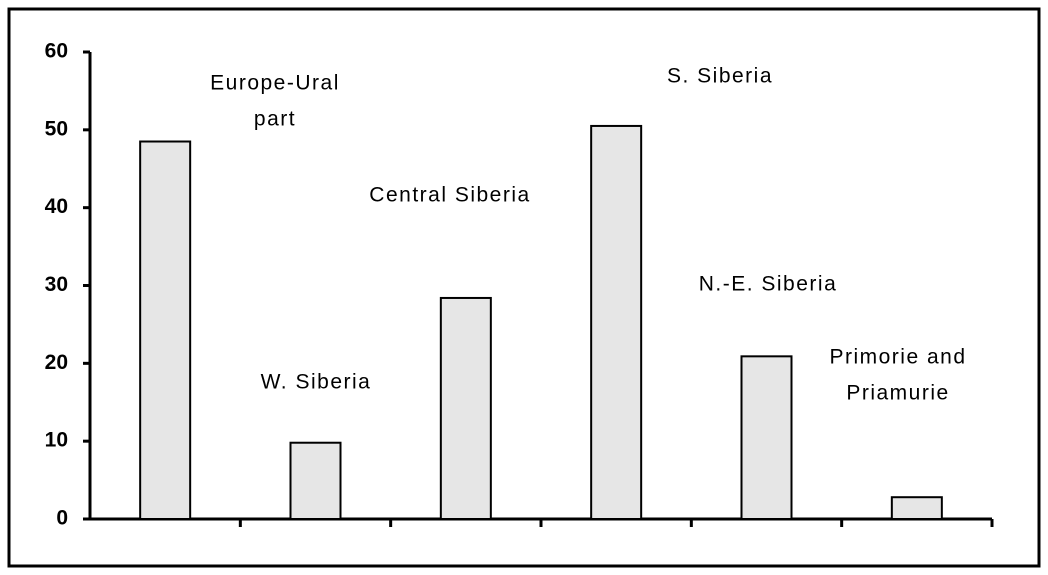 The image size is (1048, 575). Describe the element at coordinates (449, 195) in the screenshot. I see `category-label: Central Siberia` at that location.